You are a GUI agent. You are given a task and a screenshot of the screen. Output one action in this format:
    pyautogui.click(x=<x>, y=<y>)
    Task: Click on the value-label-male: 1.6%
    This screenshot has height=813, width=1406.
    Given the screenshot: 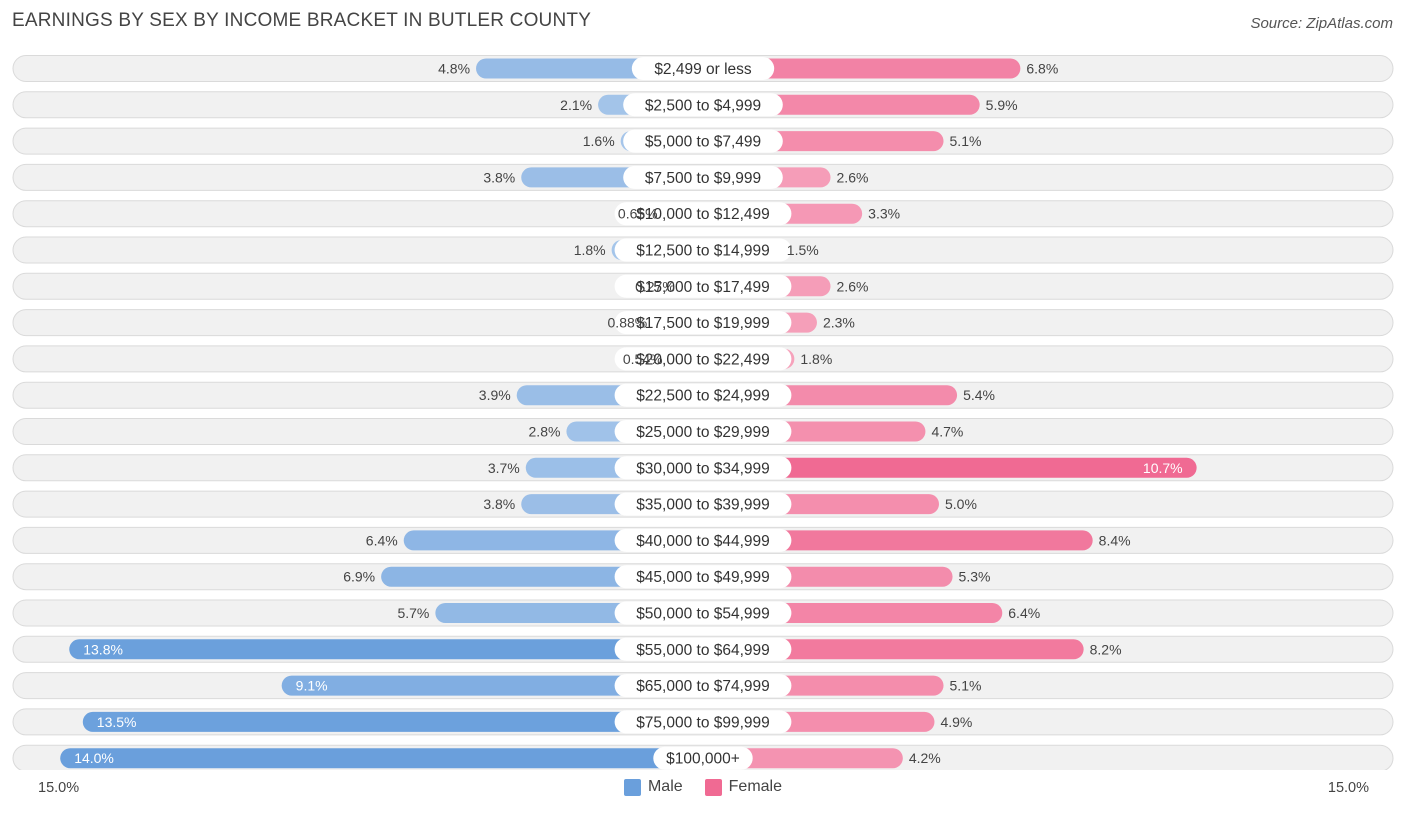 What is the action you would take?
    pyautogui.click(x=599, y=141)
    